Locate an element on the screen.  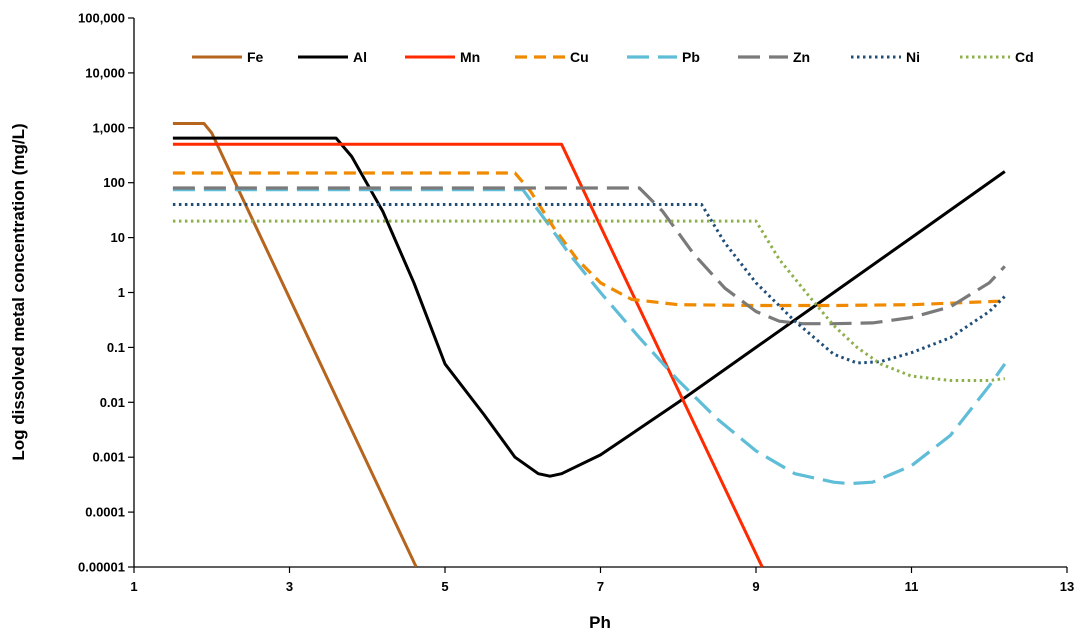
y-axis-title: Log dissolved metal concentration (mg/L) is located at coordinates (18, 291).